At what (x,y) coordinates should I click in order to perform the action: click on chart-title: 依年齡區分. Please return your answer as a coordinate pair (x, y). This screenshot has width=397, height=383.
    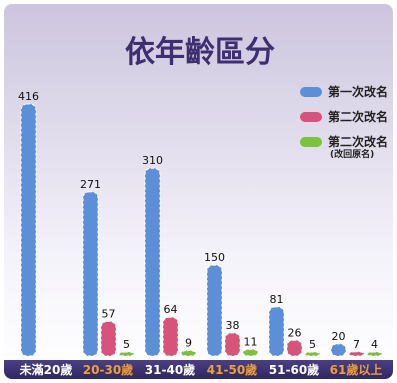
    Looking at the image, I should click on (200, 52).